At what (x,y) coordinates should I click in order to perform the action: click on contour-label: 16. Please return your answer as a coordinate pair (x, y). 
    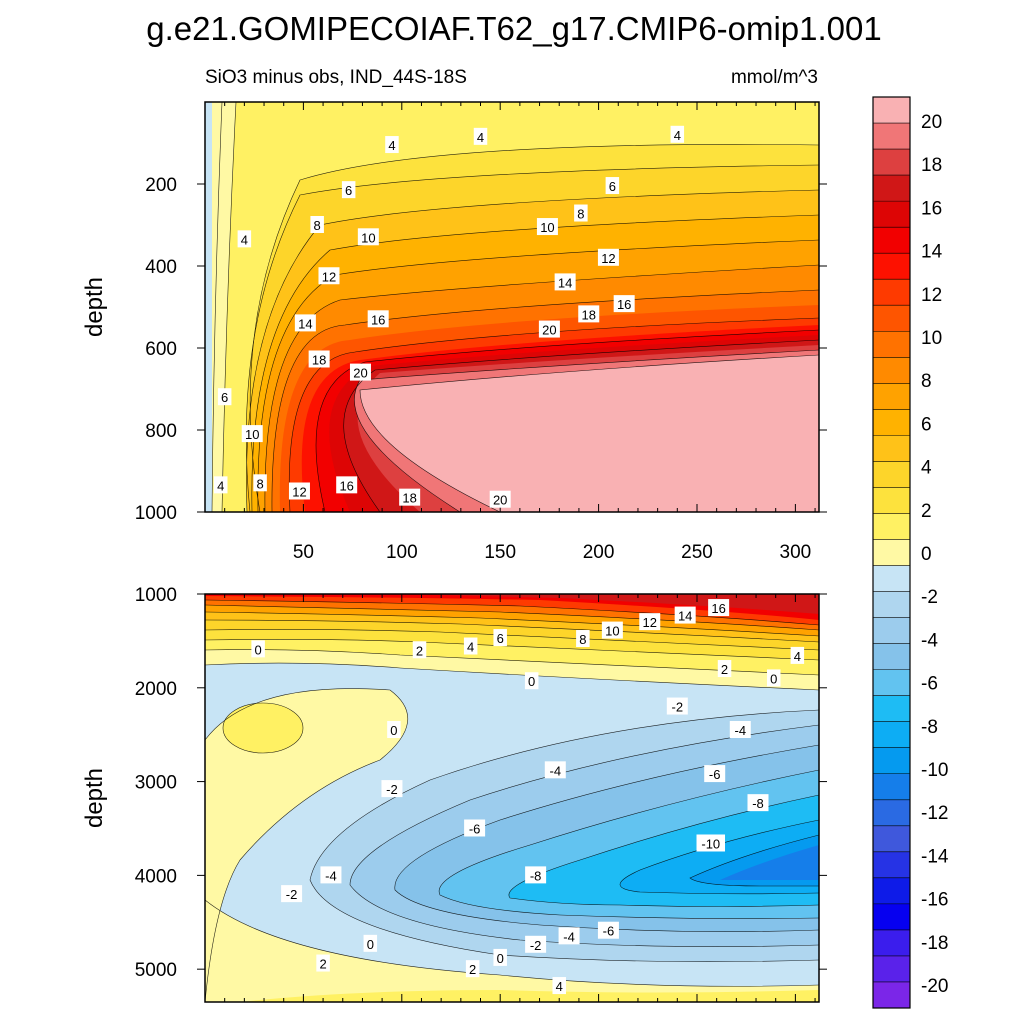
    Looking at the image, I should click on (347, 485).